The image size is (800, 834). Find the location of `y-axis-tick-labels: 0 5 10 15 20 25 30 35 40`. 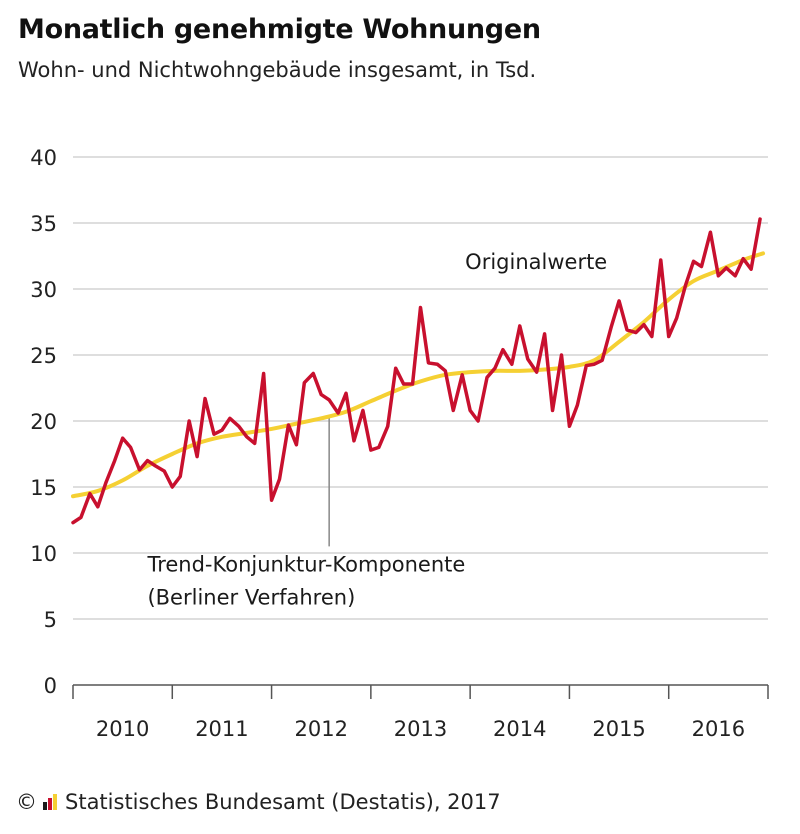

y-axis-tick-labels: 0 5 10 15 20 25 30 35 40 is located at coordinates (43, 422).